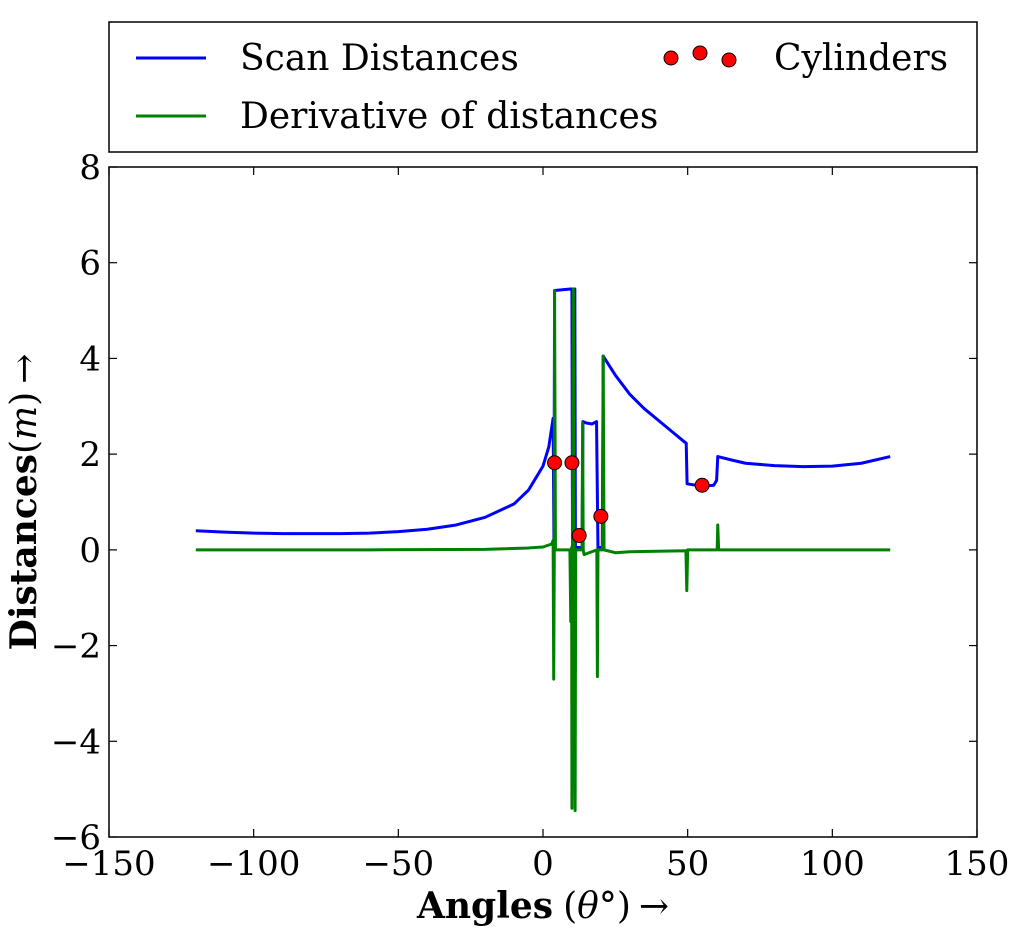 Image resolution: width=1018 pixels, height=929 pixels. I want to click on y-tick-label: −6, so click(76, 838).